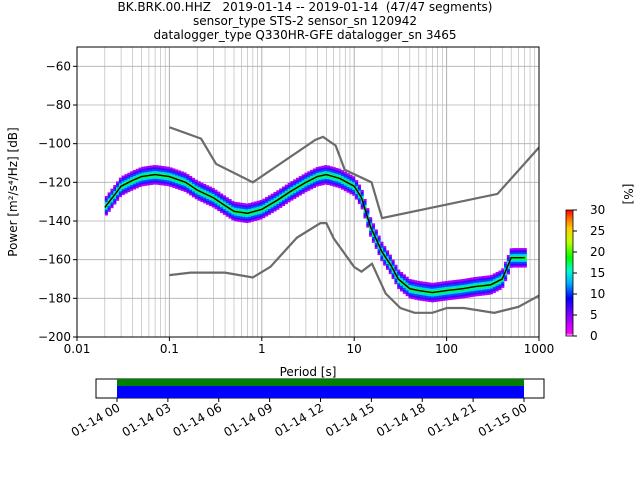 The height and width of the screenshot is (480, 640). What do you see at coordinates (54, 144) in the screenshot?
I see `y-tick-label: −100` at bounding box center [54, 144].